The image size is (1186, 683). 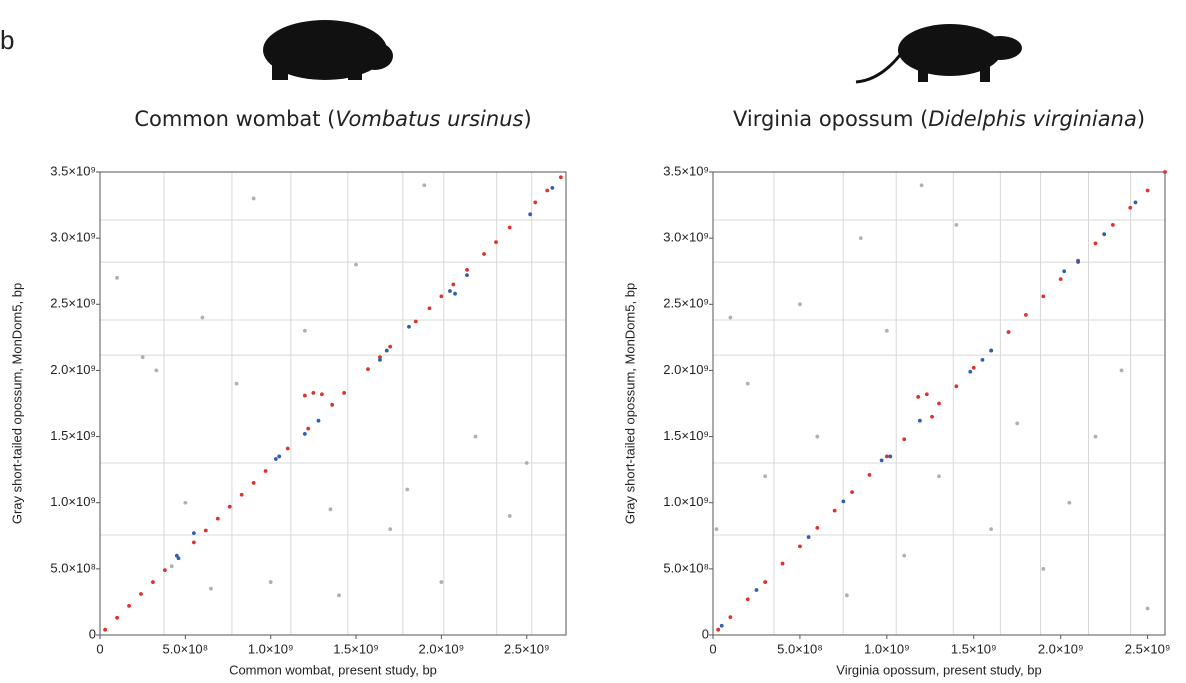 What do you see at coordinates (442, 648) in the screenshot?
I see `x-tick-label: 2.0×10⁹` at bounding box center [442, 648].